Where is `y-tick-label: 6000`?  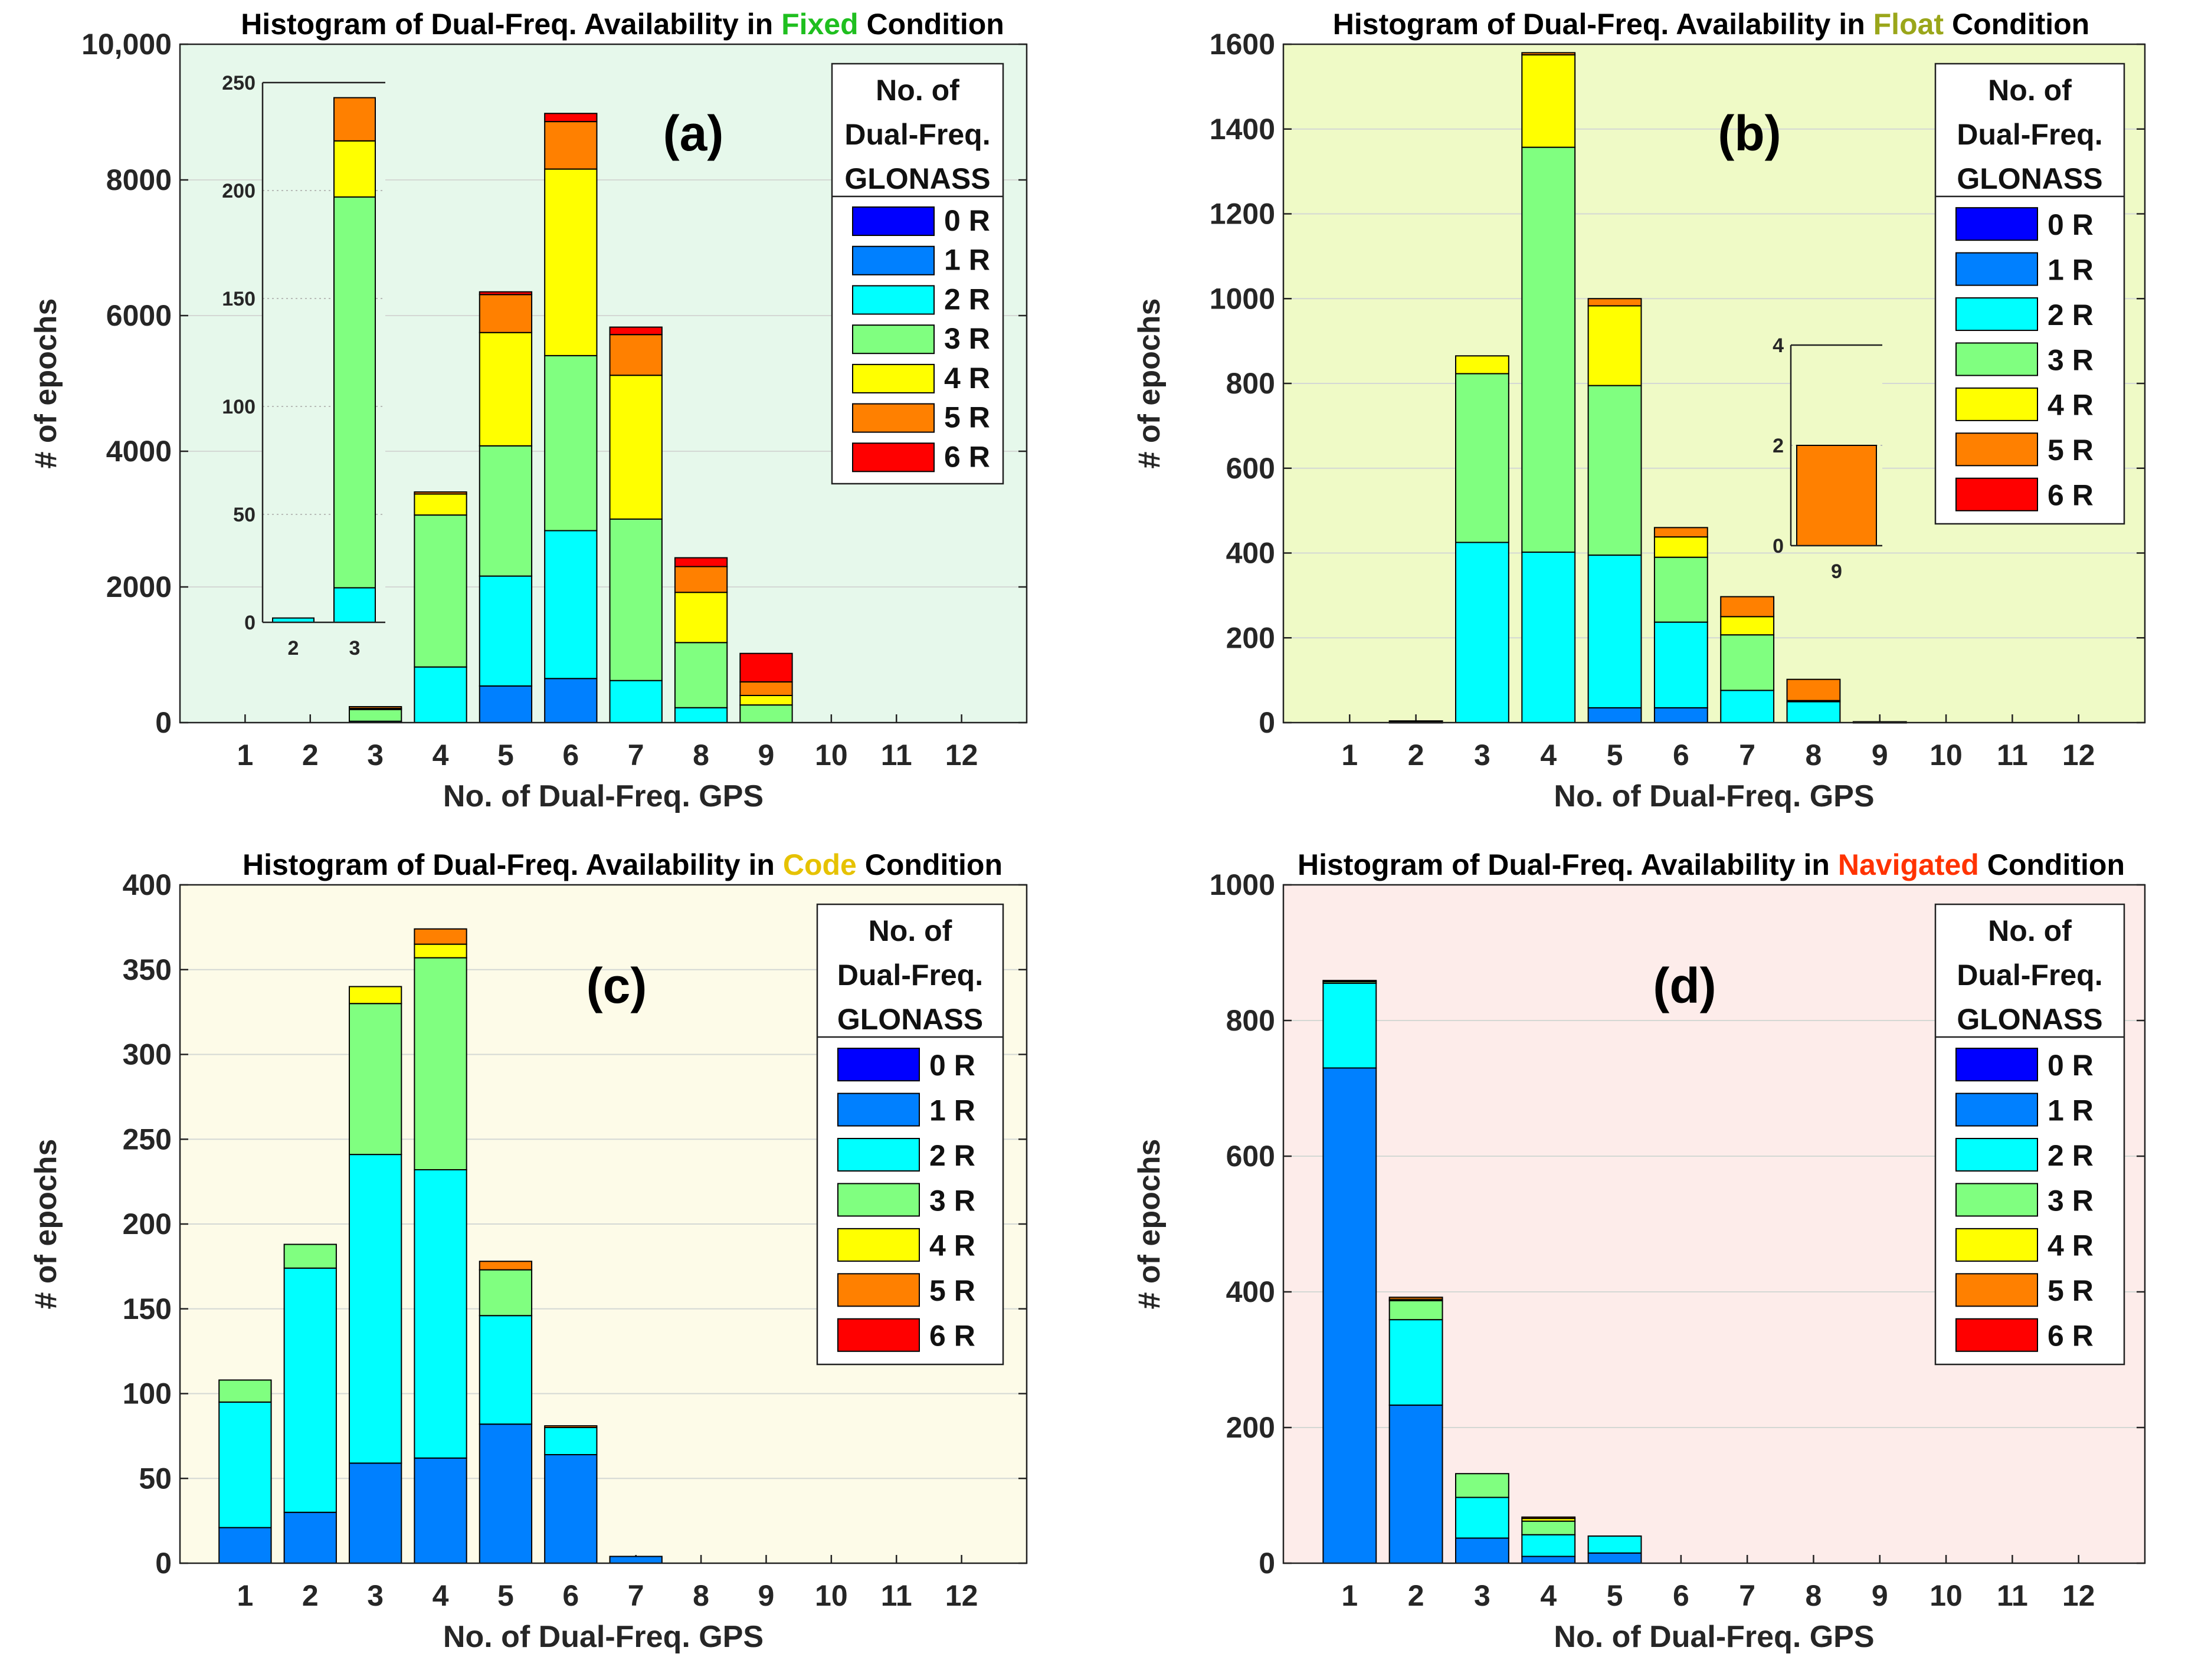 y-tick-label: 6000 is located at coordinates (139, 315).